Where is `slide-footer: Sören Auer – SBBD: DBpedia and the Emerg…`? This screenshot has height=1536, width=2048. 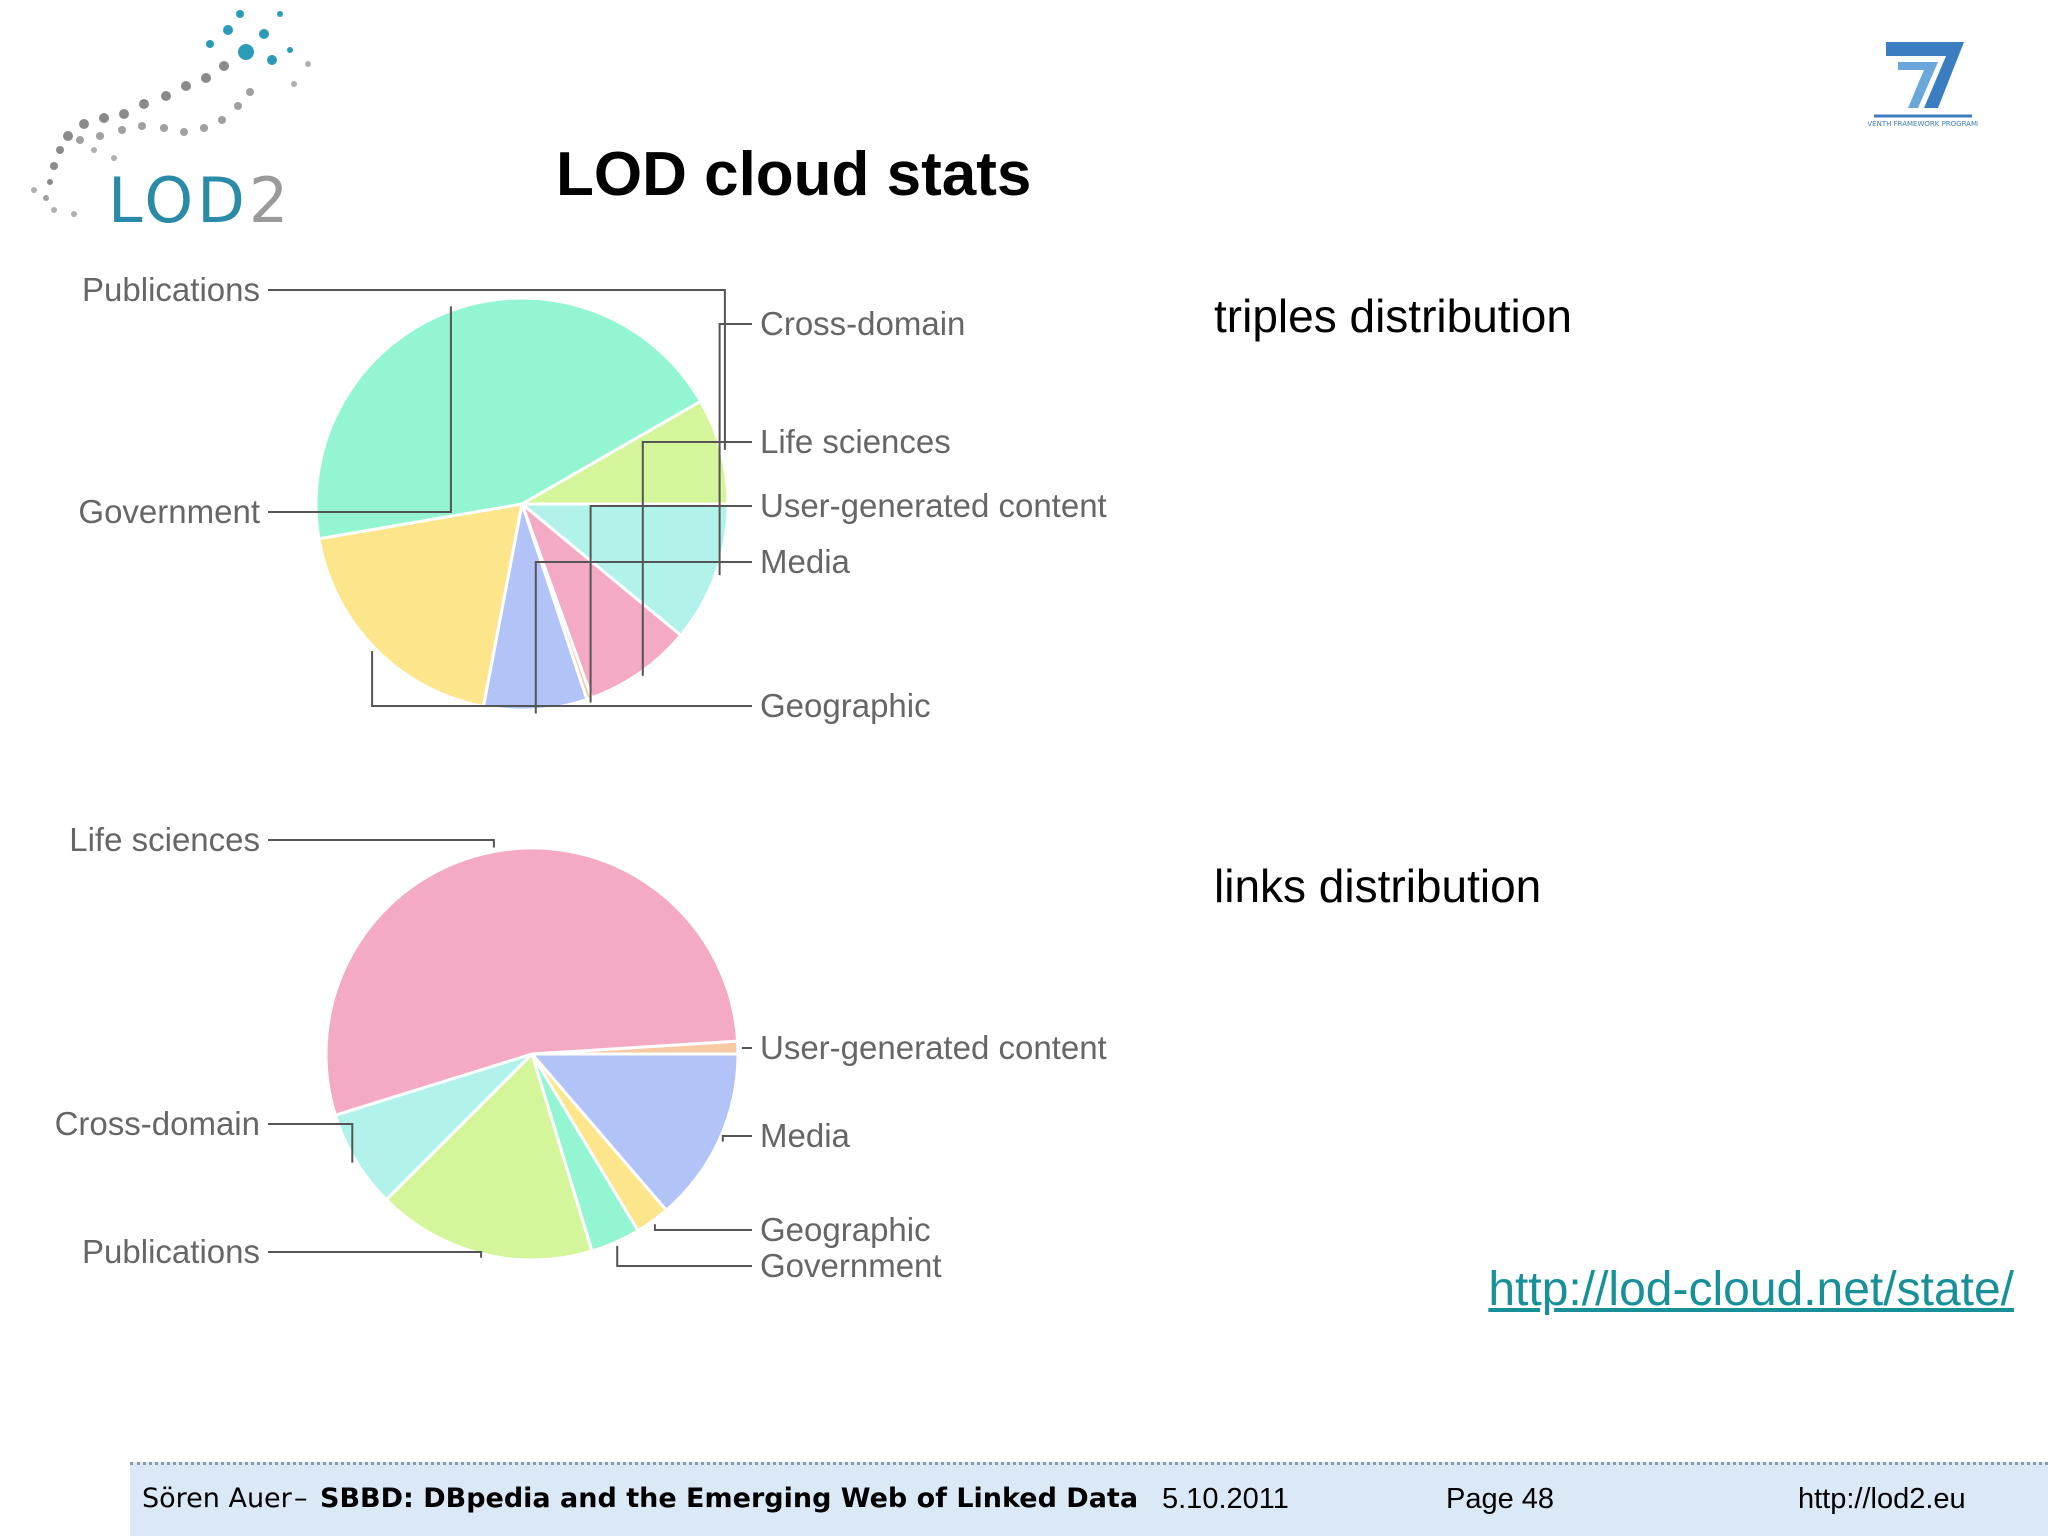 slide-footer: Sören Auer – SBBD: DBpedia and the Emerg… is located at coordinates (1089, 1499).